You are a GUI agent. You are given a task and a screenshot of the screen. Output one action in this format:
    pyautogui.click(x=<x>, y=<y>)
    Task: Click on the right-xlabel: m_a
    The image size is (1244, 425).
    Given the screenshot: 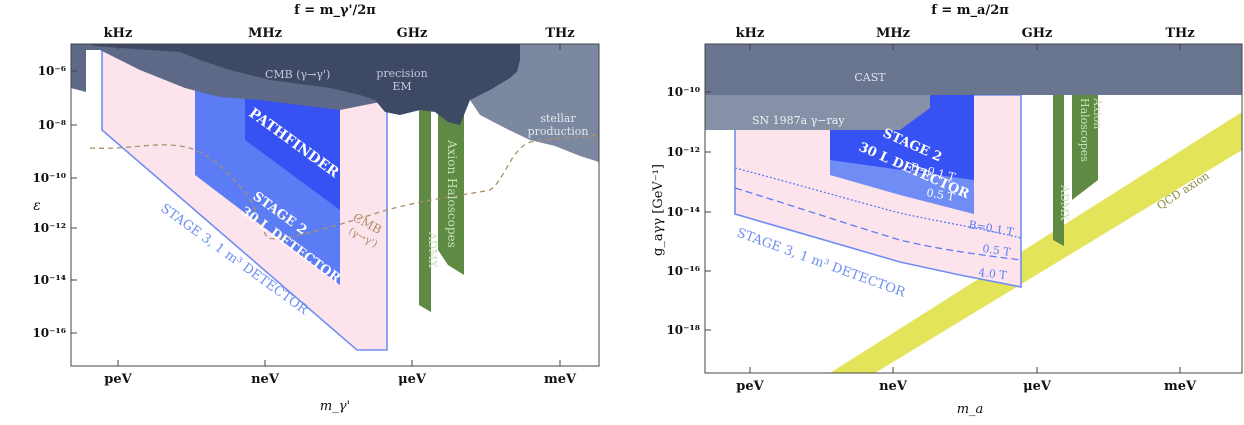 What is the action you would take?
    pyautogui.click(x=970, y=409)
    